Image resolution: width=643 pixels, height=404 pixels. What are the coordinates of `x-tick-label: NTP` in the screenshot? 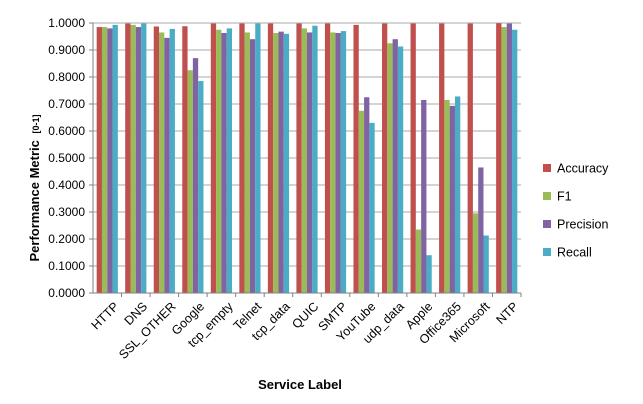 It's located at (507, 313).